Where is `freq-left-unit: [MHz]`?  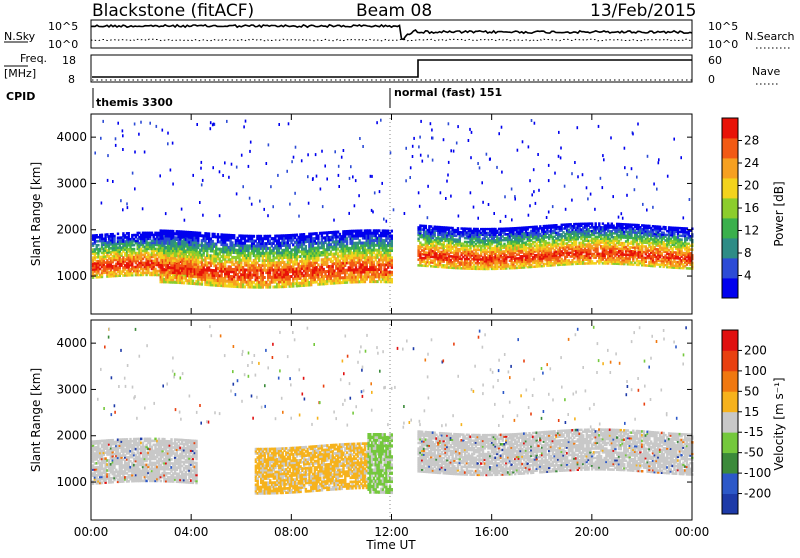
freq-left-unit: [MHz] is located at coordinates (20, 73).